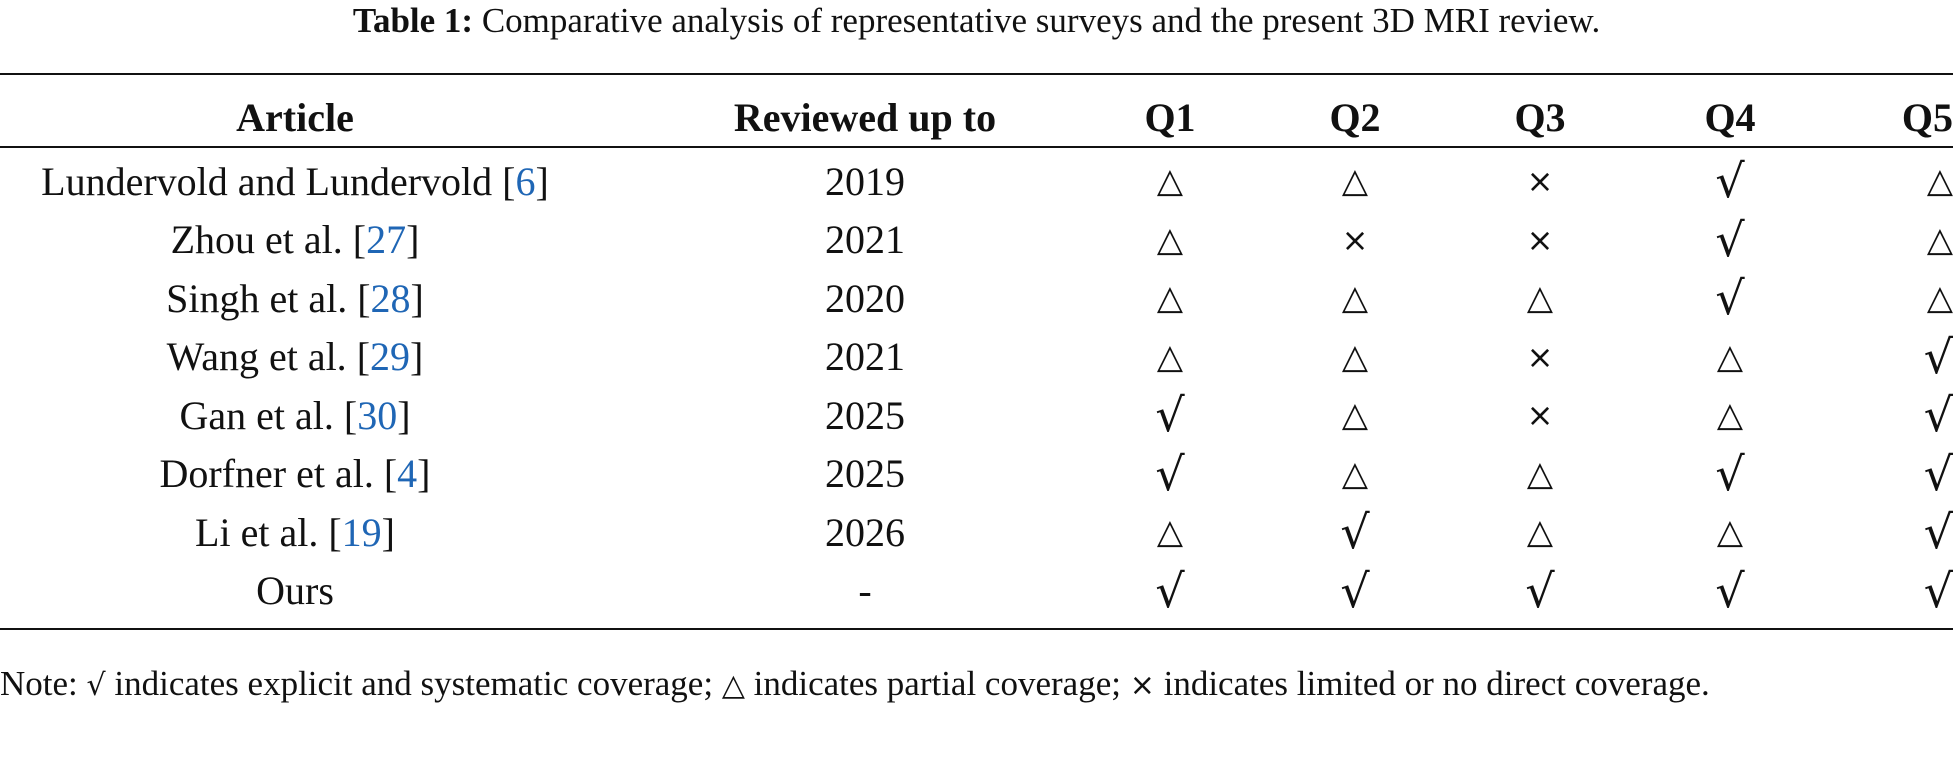 The height and width of the screenshot is (758, 1953). What do you see at coordinates (295, 590) in the screenshot?
I see `article-name: Ours` at bounding box center [295, 590].